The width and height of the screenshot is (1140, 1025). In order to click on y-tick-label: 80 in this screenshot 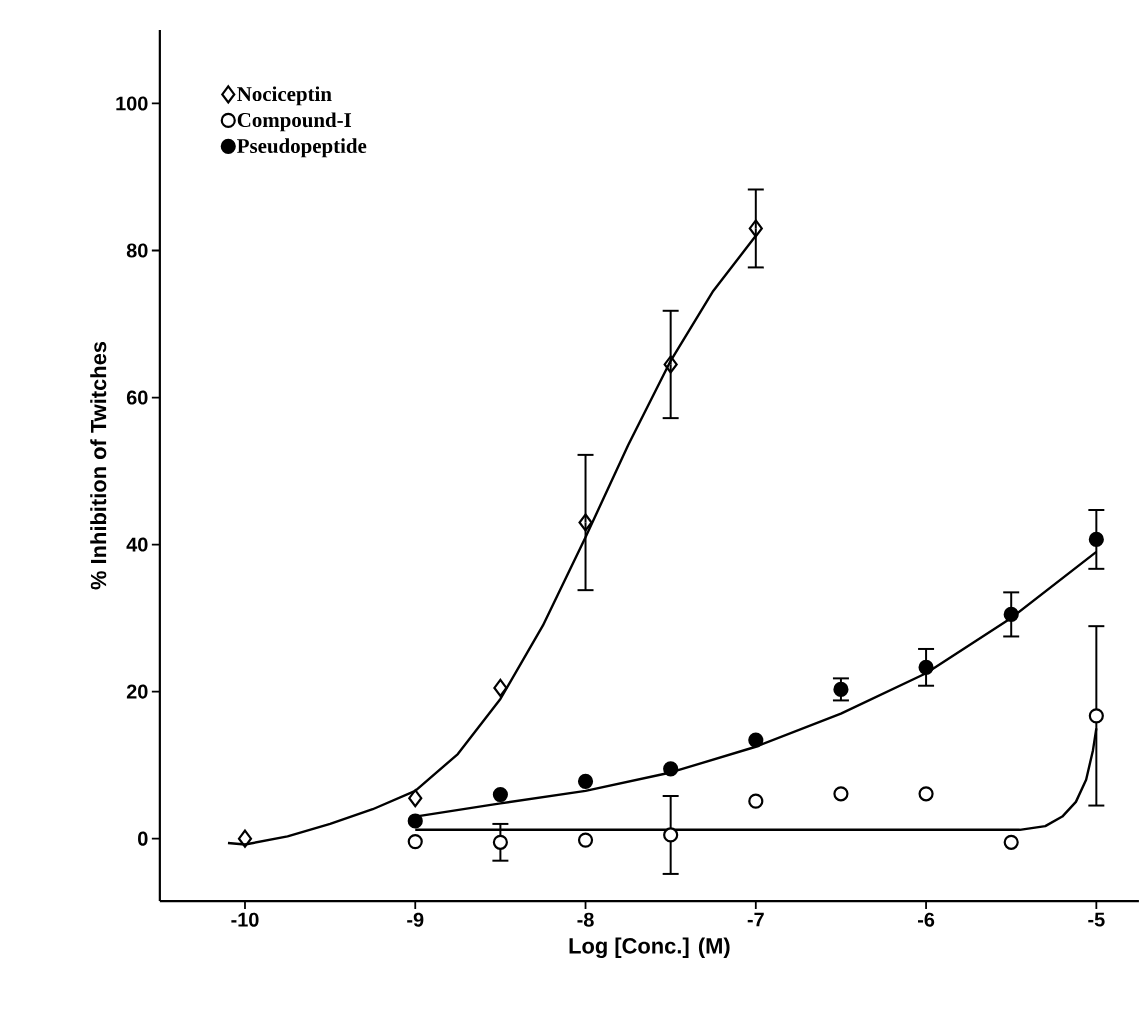, I will do `click(137, 250)`.